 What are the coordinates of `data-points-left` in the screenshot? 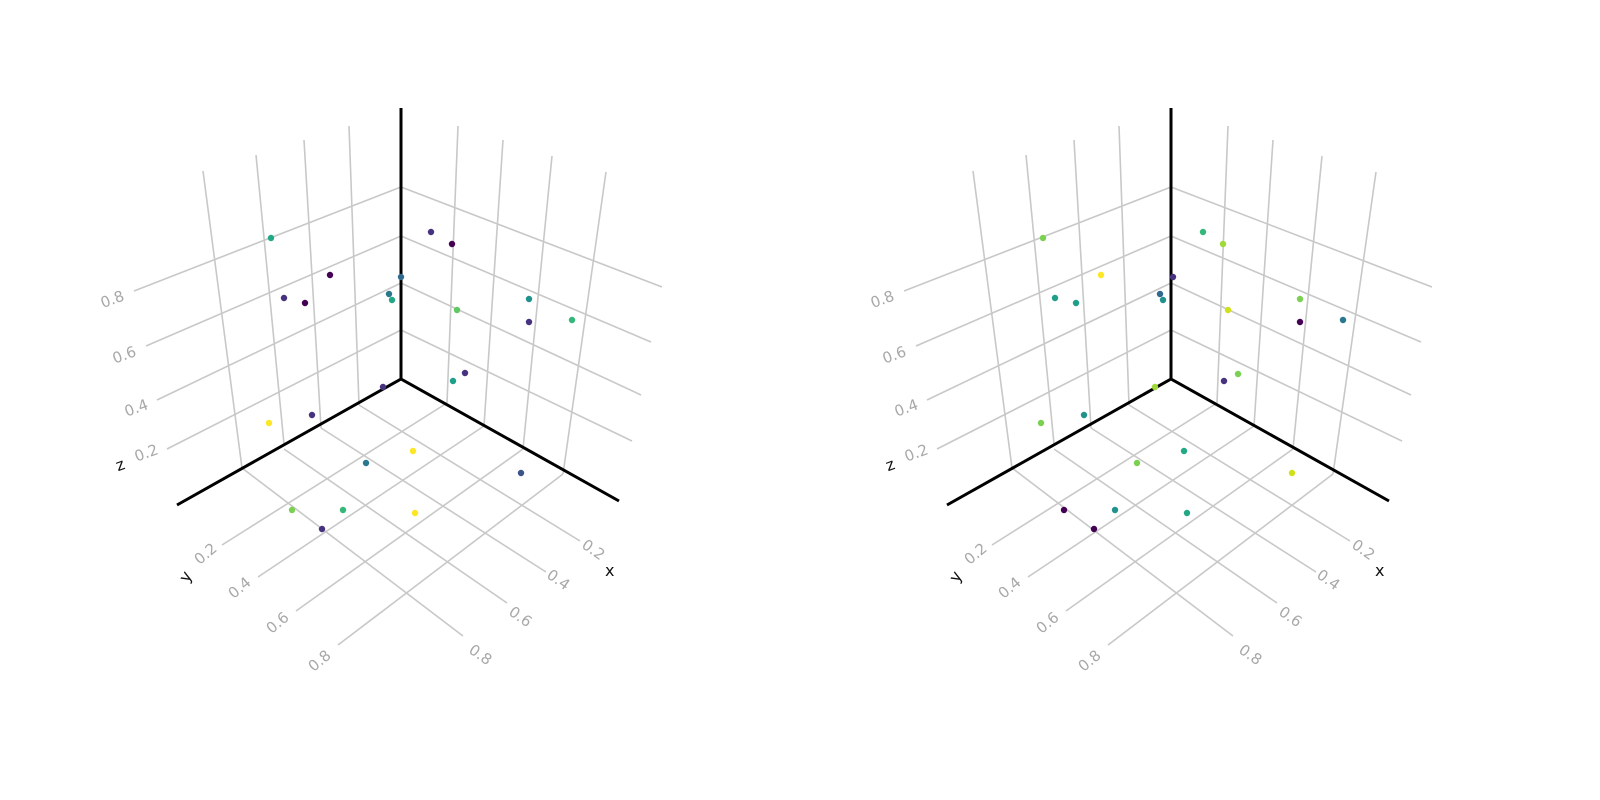 It's located at (420, 380).